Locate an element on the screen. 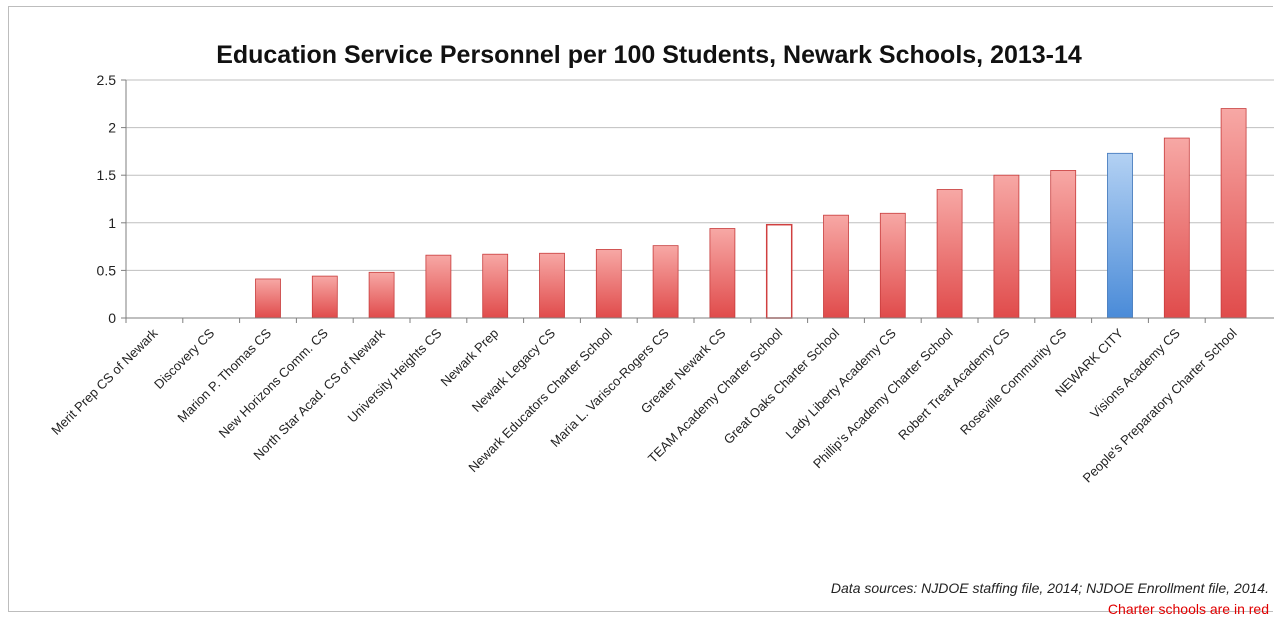 This screenshot has width=1275, height=617. x-tick-label: University Heights CS is located at coordinates (395, 375).